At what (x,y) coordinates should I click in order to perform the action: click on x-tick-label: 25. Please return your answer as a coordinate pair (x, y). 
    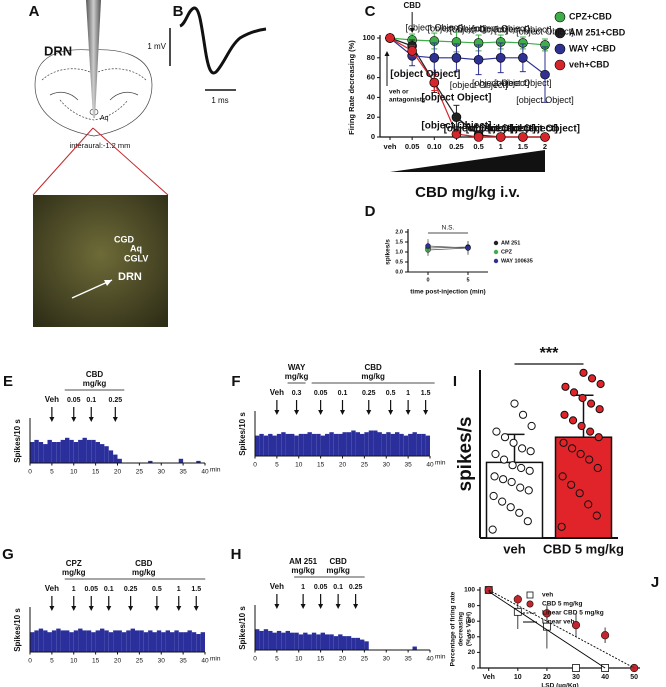
    Looking at the image, I should click on (140, 661).